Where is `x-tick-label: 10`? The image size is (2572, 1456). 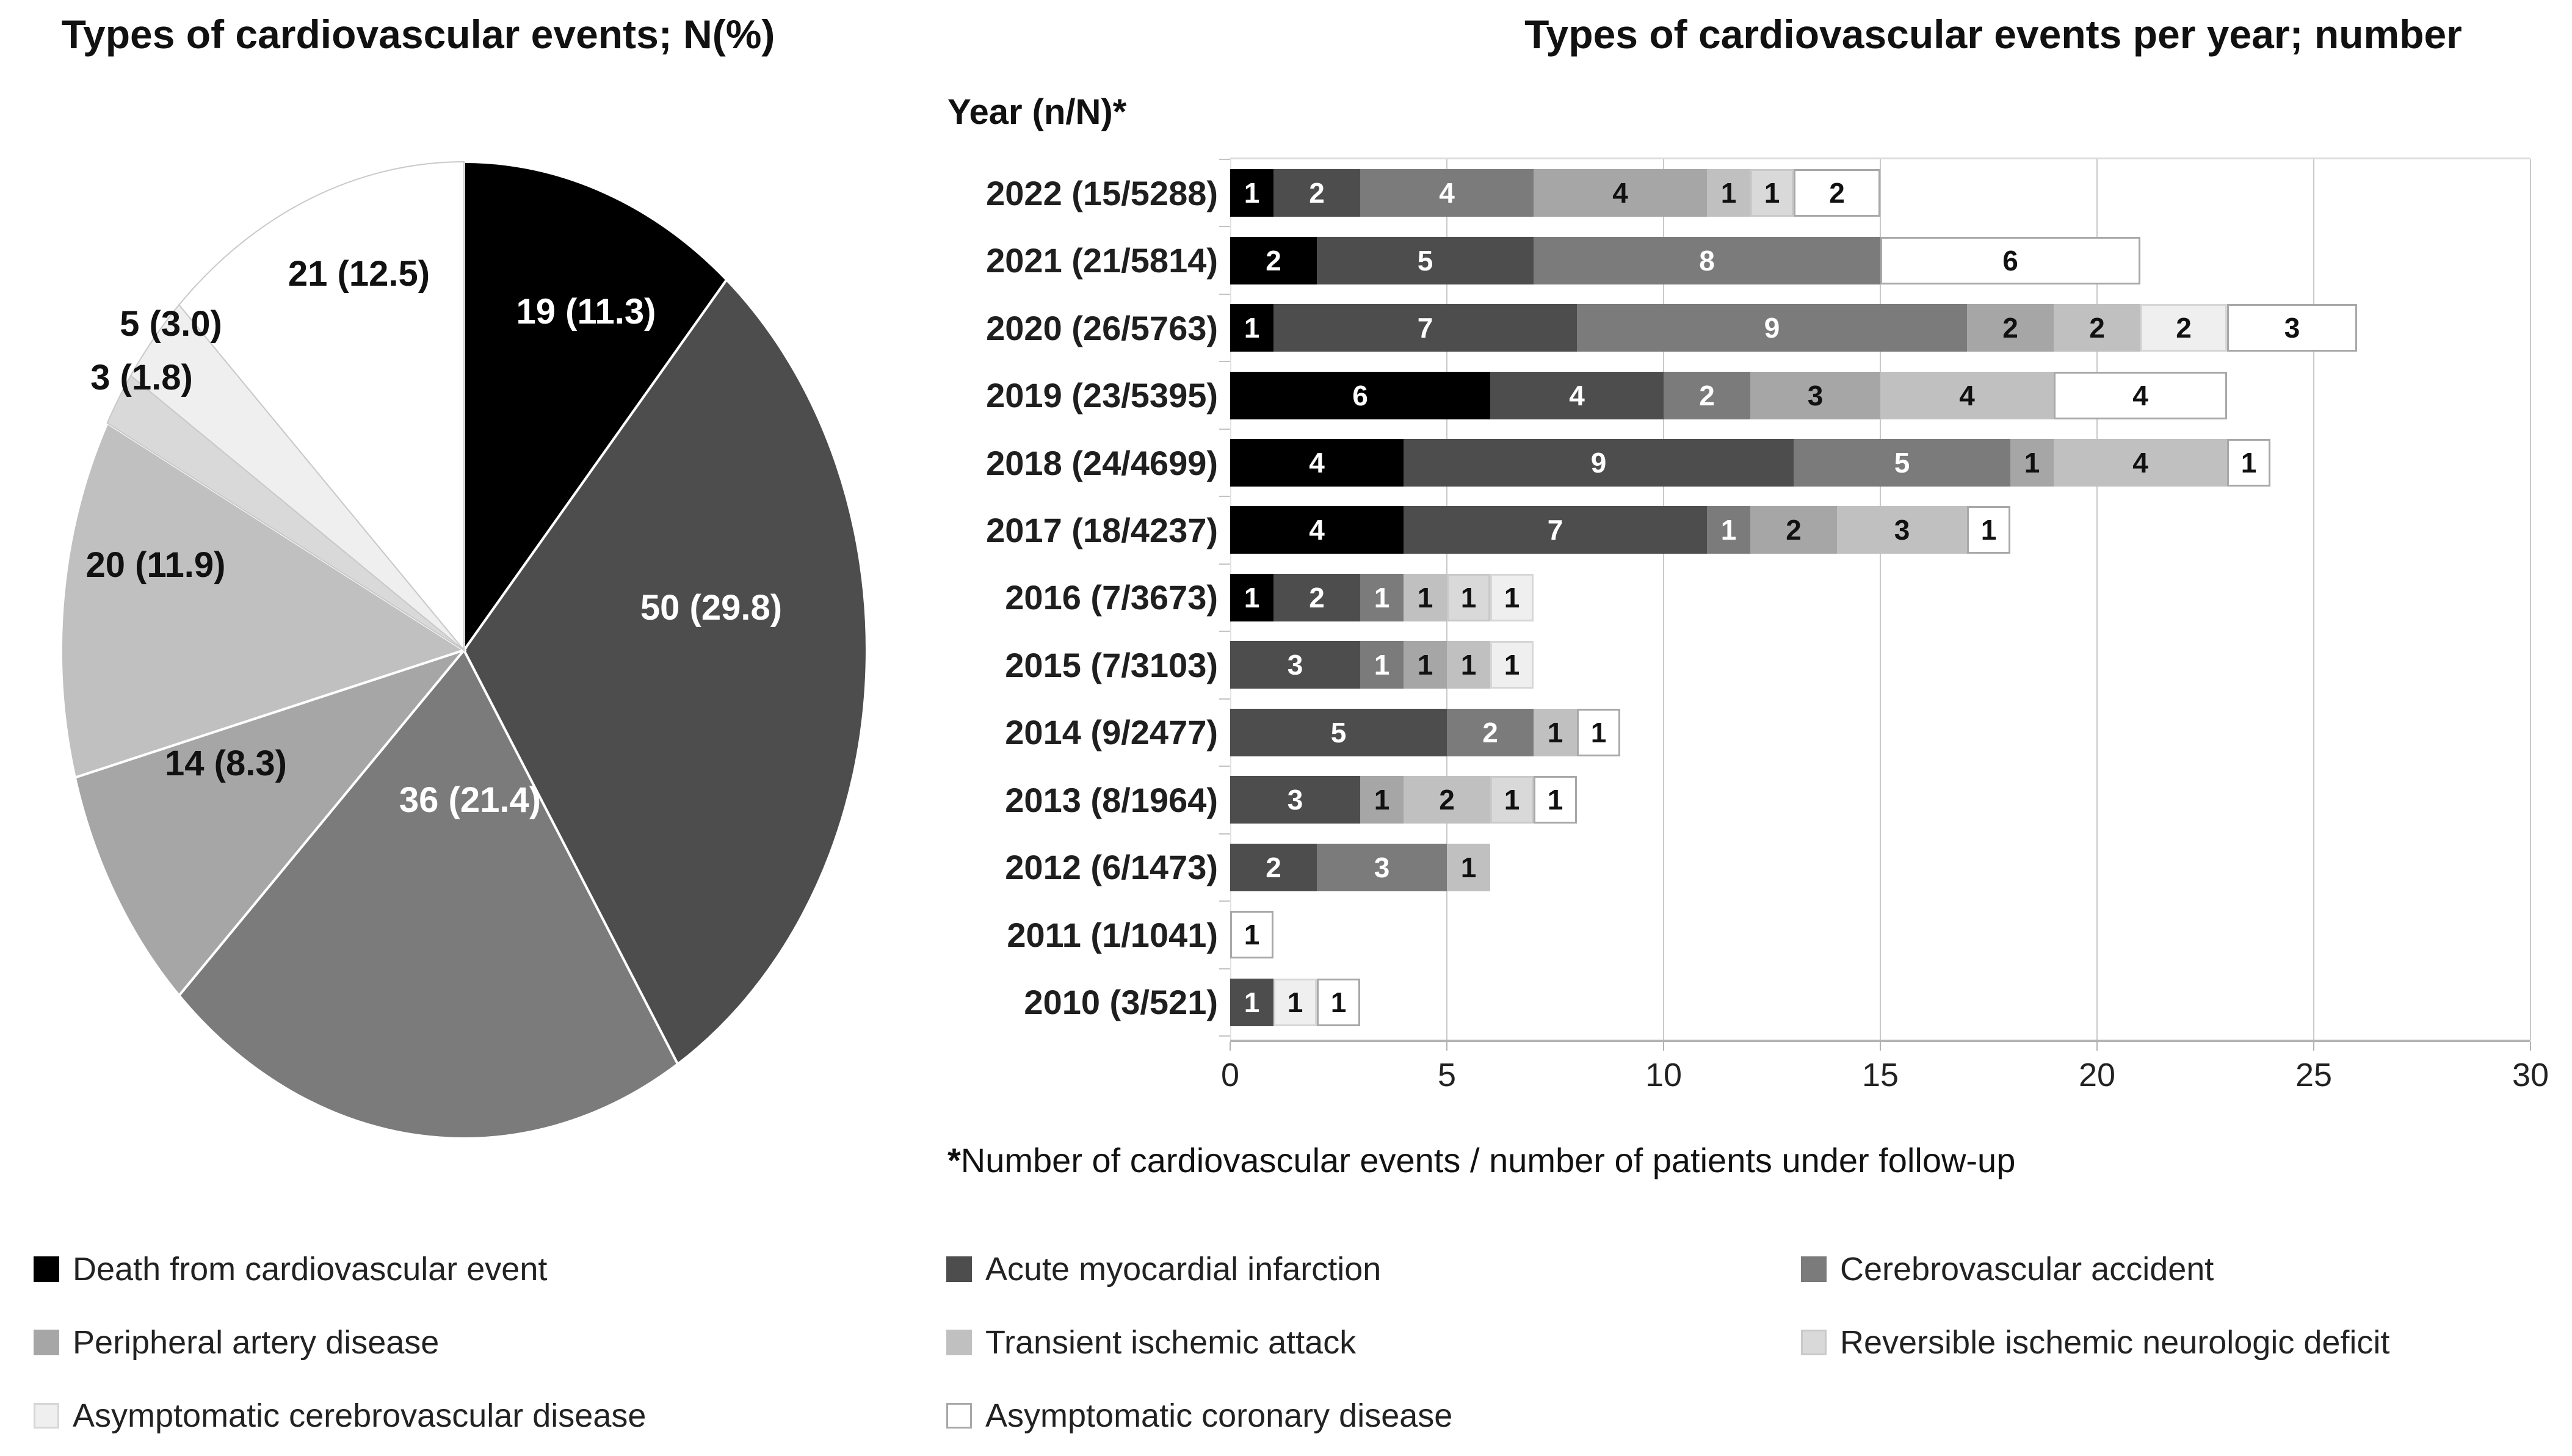 x-tick-label: 10 is located at coordinates (1664, 1075).